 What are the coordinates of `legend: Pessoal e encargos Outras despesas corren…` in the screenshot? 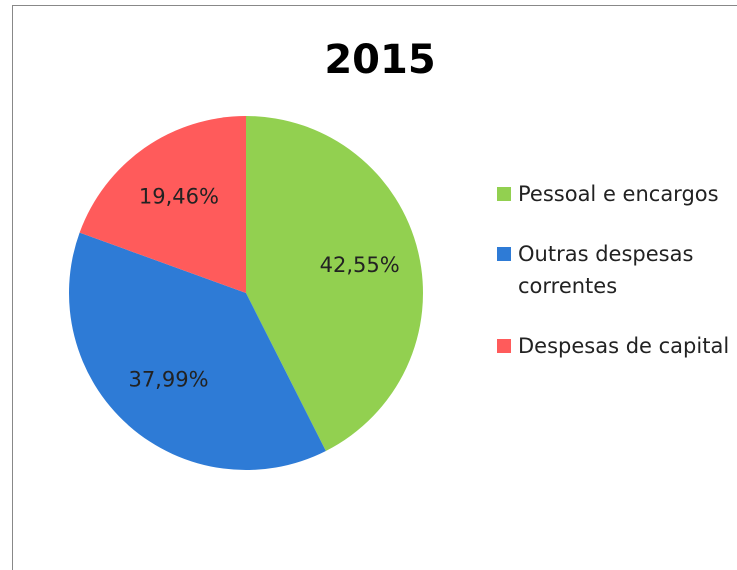 It's located at (614, 270).